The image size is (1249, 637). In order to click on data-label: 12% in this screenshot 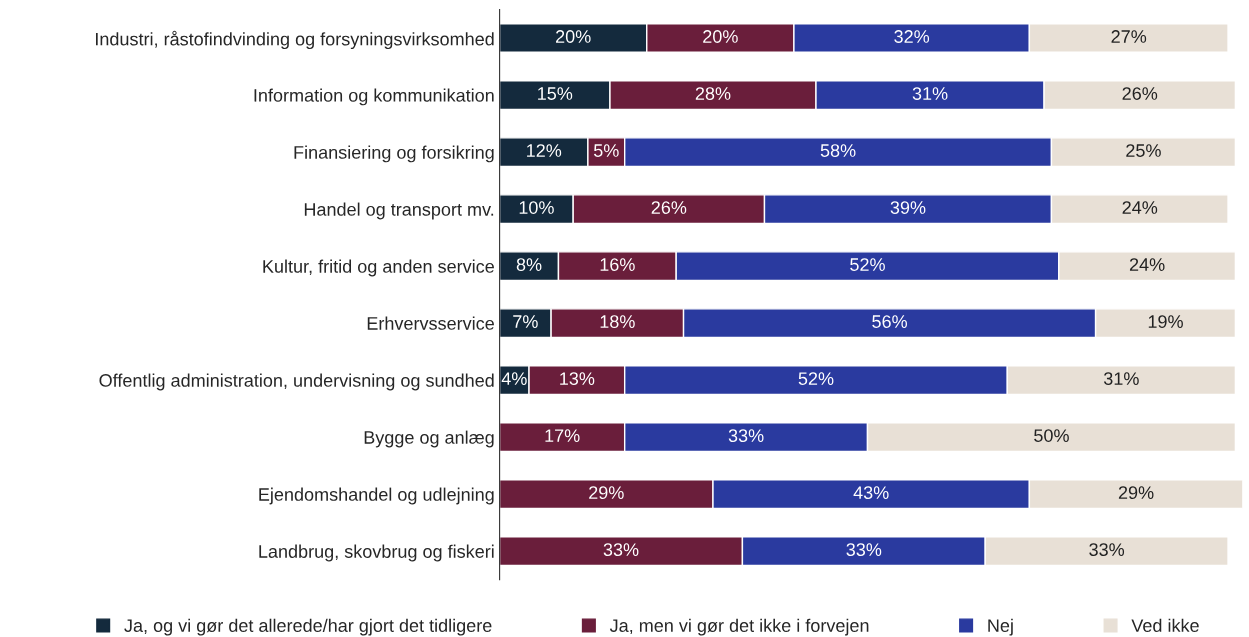, I will do `click(544, 150)`.